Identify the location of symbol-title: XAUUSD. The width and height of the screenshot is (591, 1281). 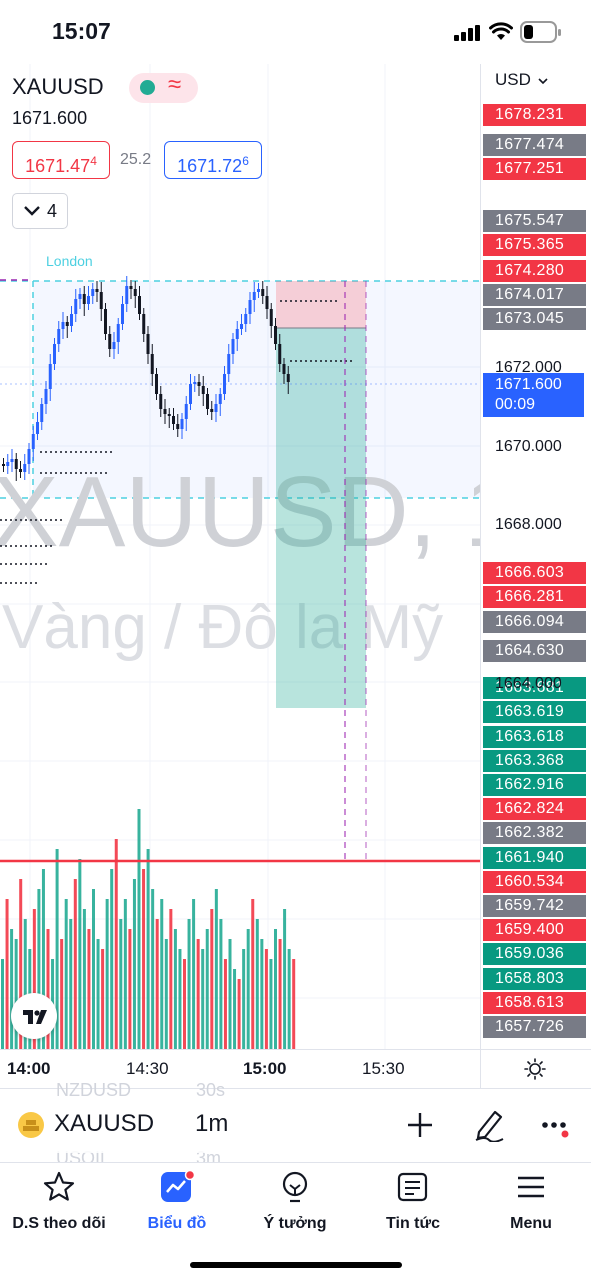
(58, 86).